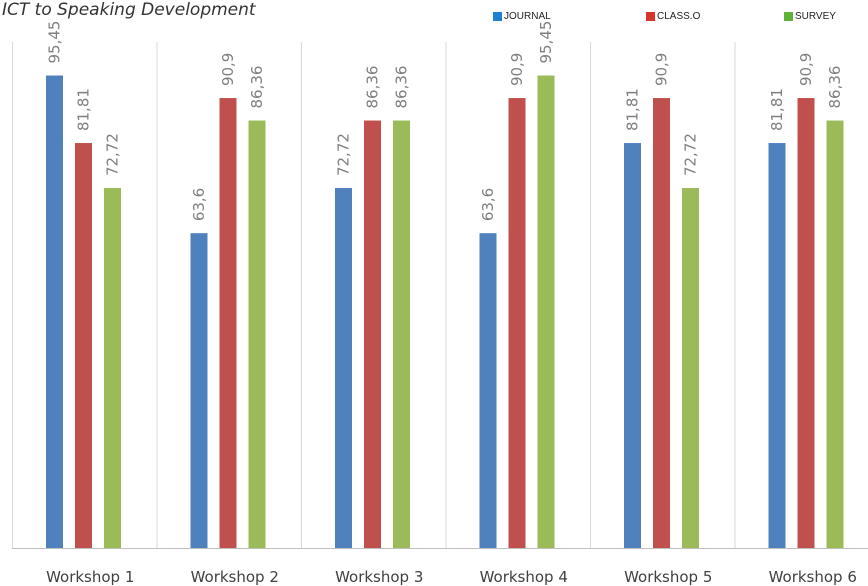  Describe the element at coordinates (524, 577) in the screenshot. I see `category-label-4: Workshop 4` at that location.